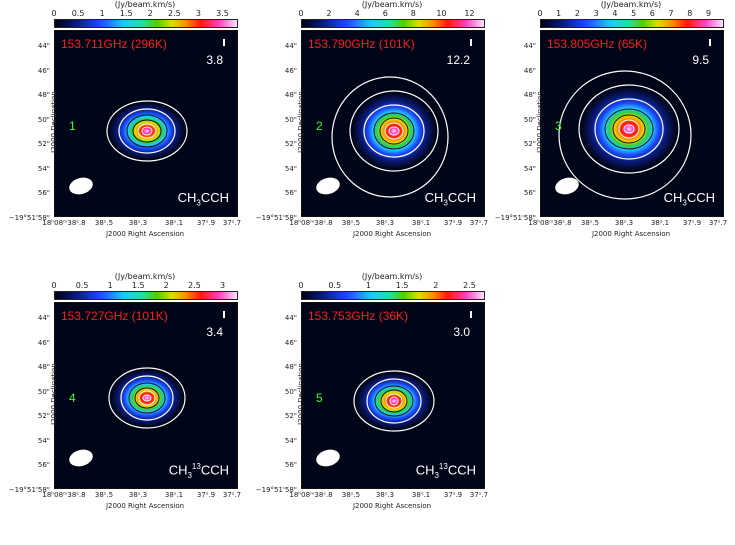 The height and width of the screenshot is (545, 735). Describe the element at coordinates (453, 495) in the screenshot. I see `x-tick-label: 37ˢ.9` at that location.